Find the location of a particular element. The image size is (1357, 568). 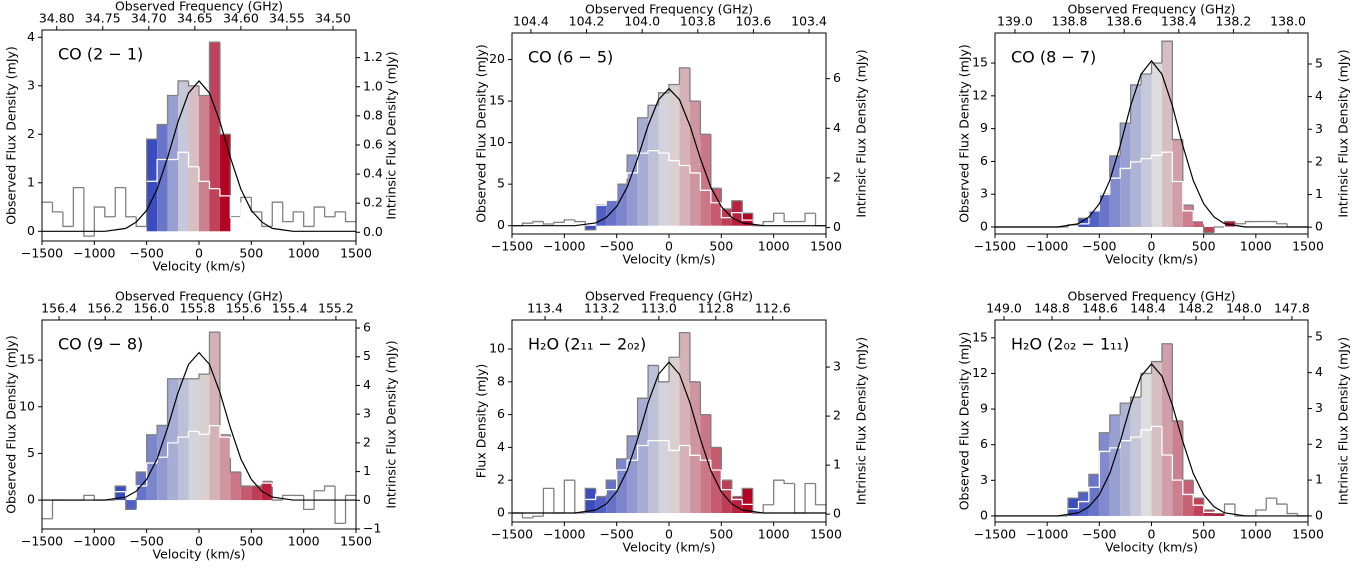

fit-line is located at coordinates (669, 437).